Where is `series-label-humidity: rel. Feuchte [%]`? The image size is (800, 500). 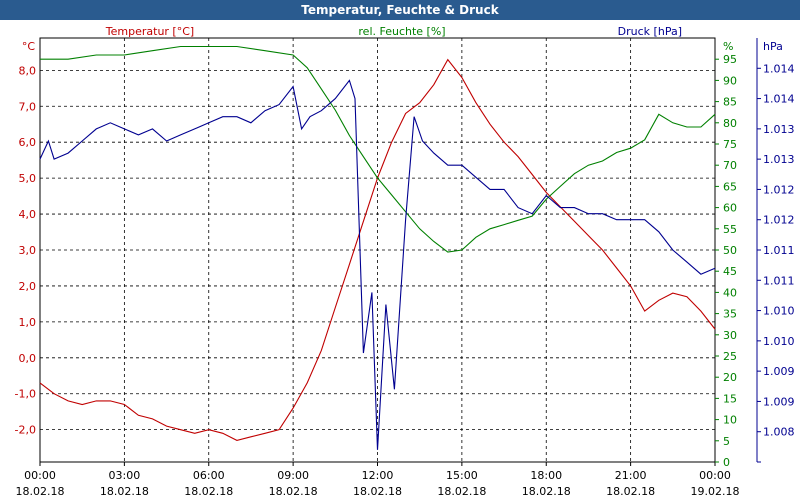 series-label-humidity: rel. Feuchte [%] is located at coordinates (401, 31).